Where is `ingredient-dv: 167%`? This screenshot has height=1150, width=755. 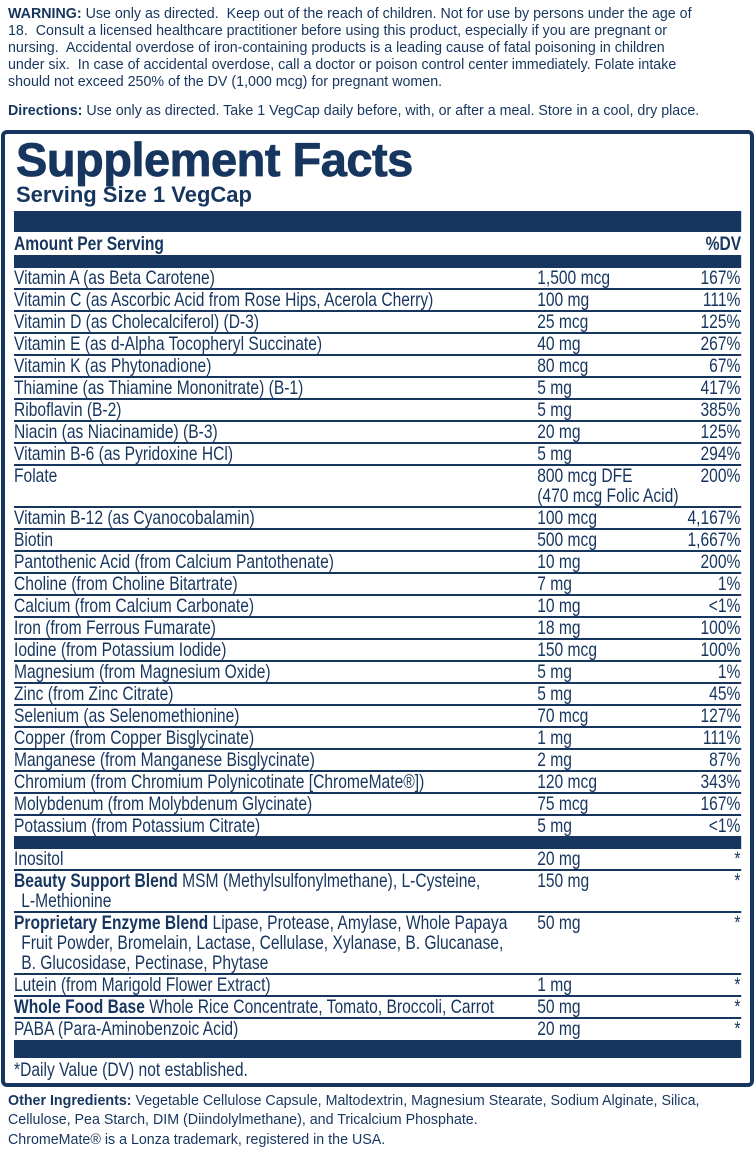
ingredient-dv: 167% is located at coordinates (720, 804).